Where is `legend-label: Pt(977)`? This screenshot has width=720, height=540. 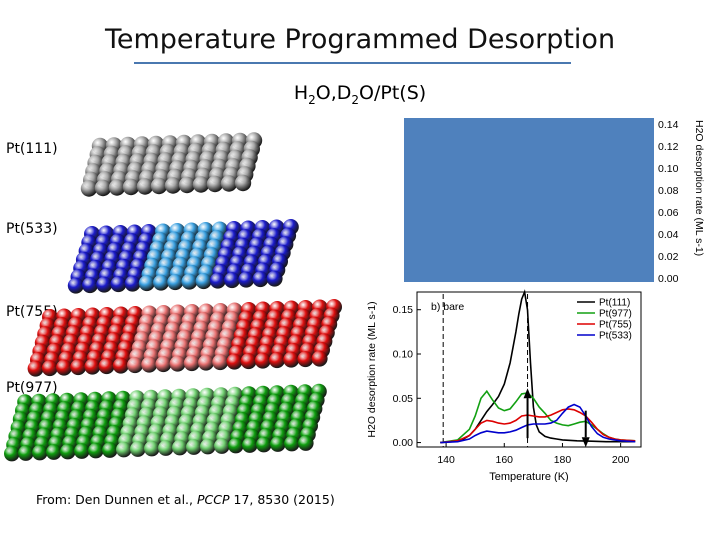 legend-label: Pt(977) is located at coordinates (615, 314).